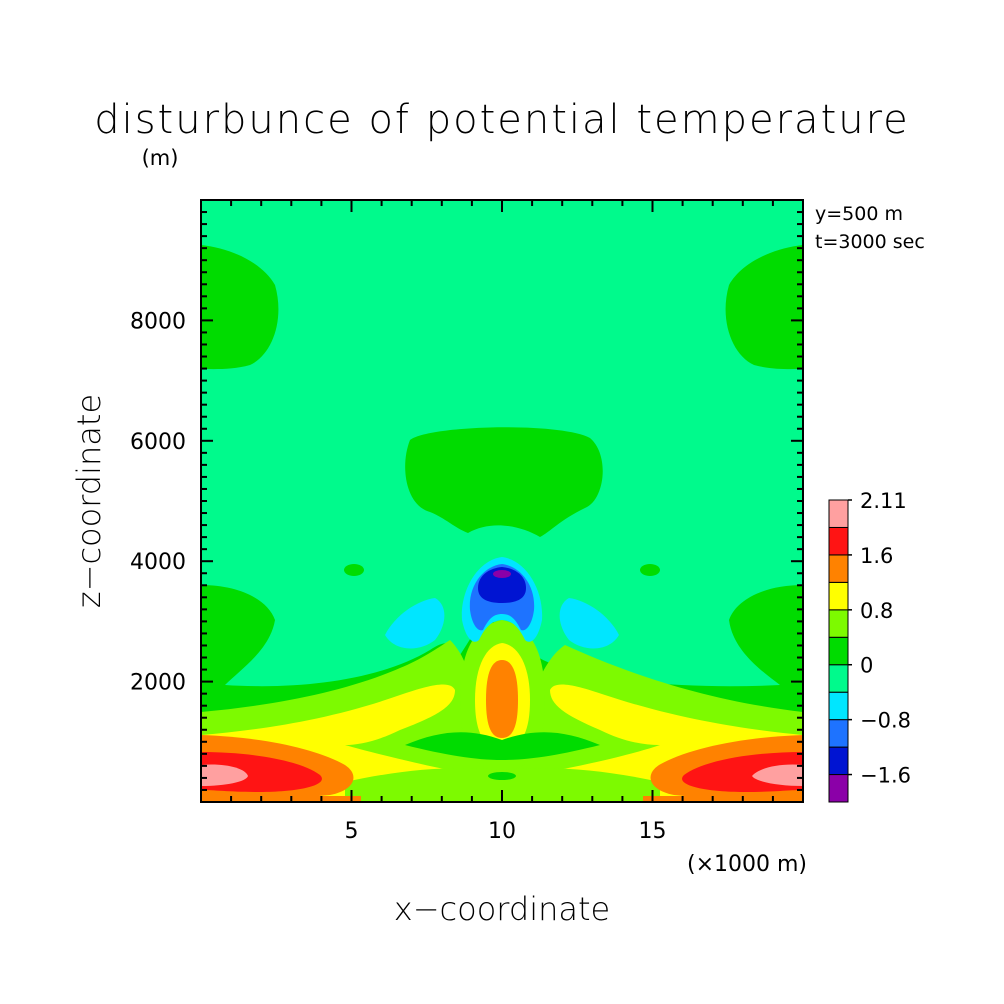 The height and width of the screenshot is (1004, 1004). I want to click on colorbar-label: −0.8, so click(885, 721).